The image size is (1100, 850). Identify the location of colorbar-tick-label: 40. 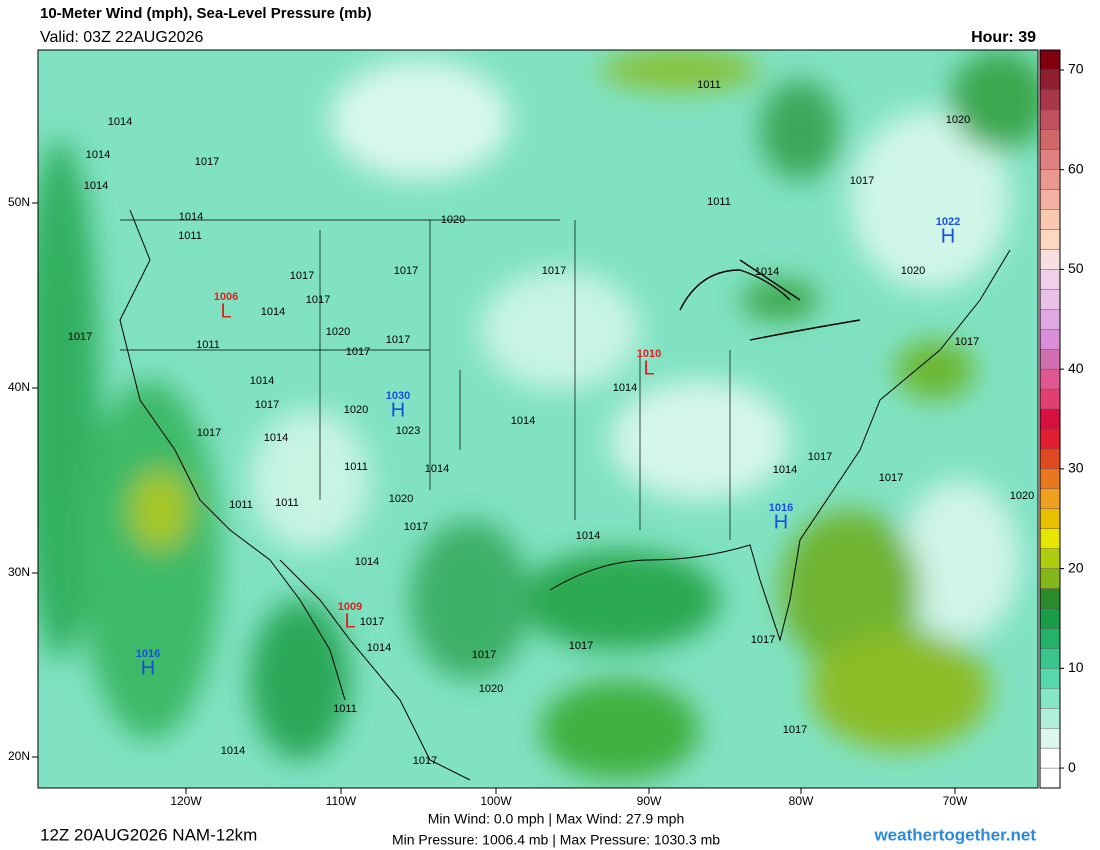
(1076, 368).